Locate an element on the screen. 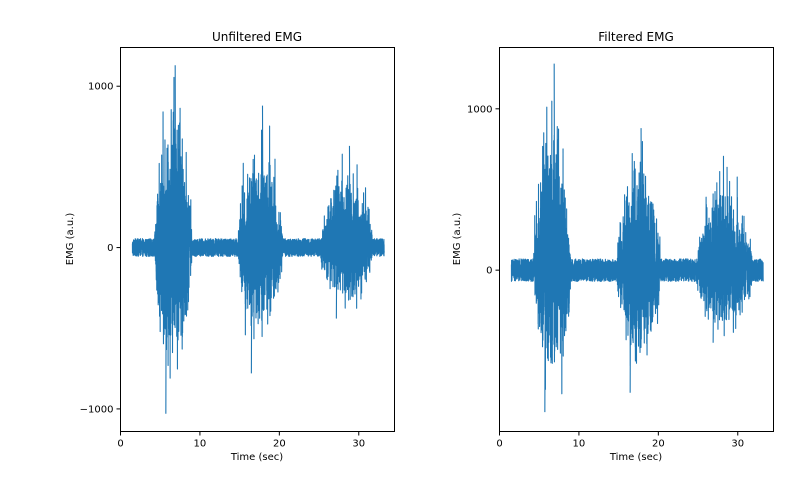  y-tick-label: −1000 is located at coordinates (97, 409).